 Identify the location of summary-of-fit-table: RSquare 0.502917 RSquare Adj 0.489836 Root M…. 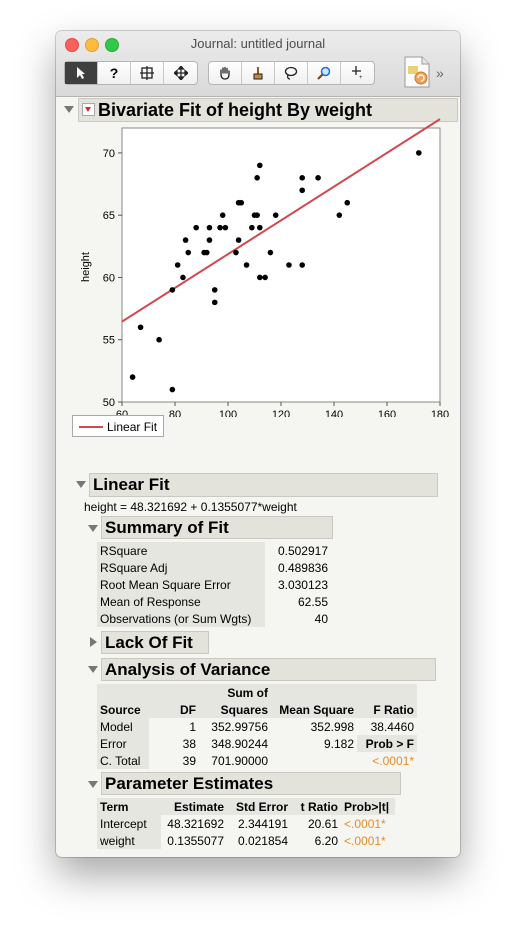
(214, 584).